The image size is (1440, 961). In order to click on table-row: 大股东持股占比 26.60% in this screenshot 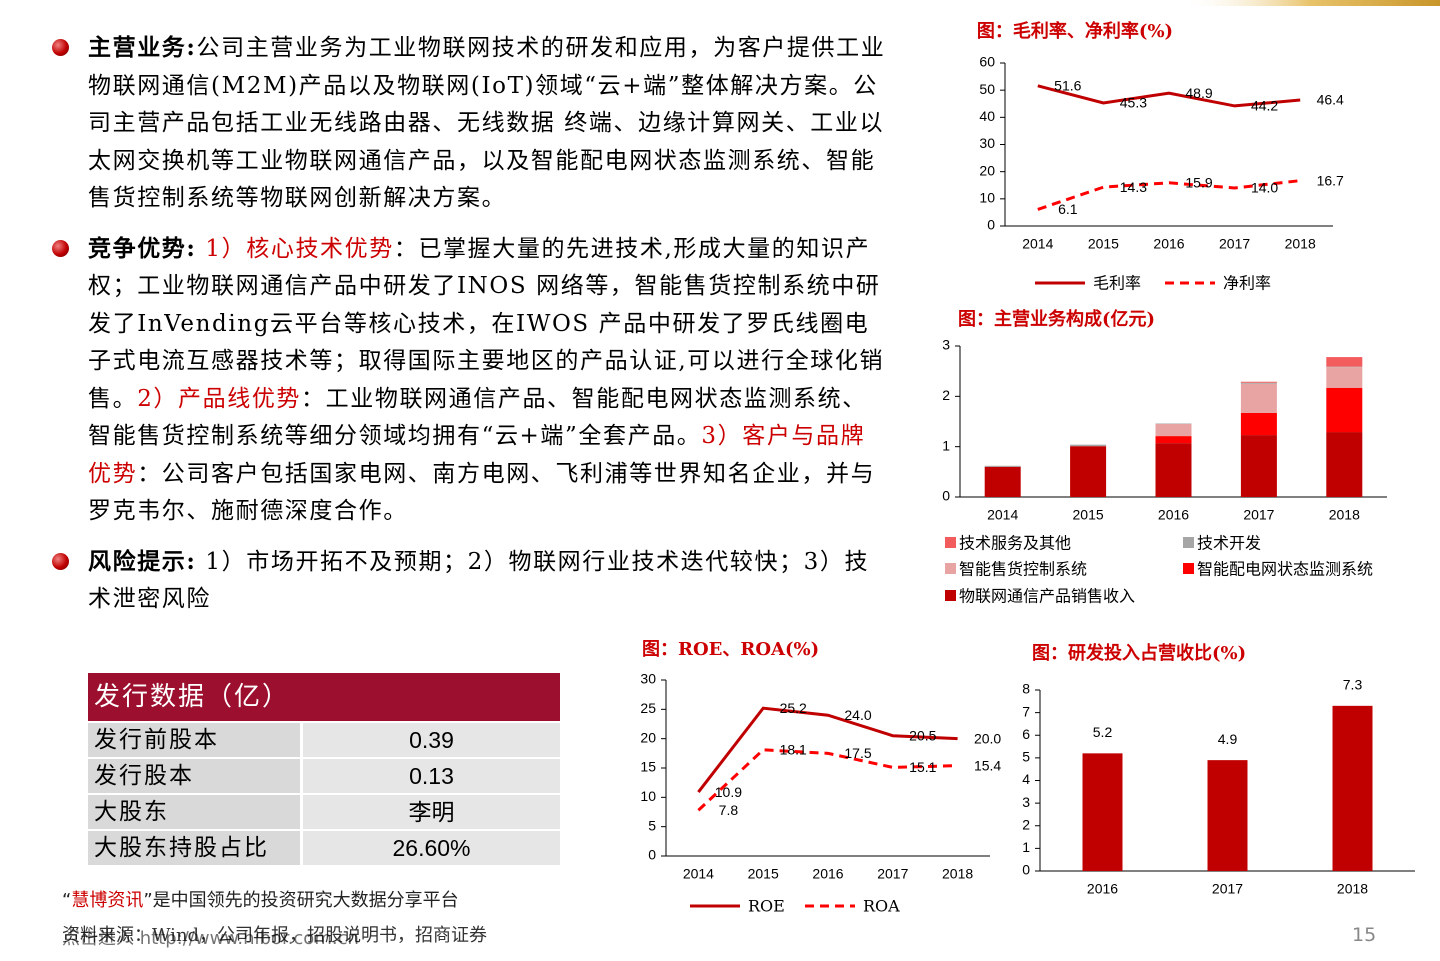, I will do `click(324, 848)`.